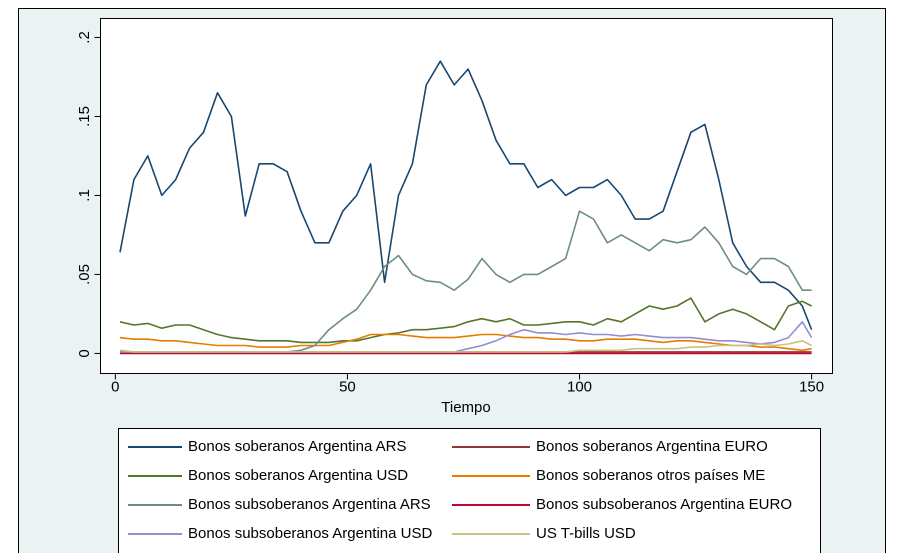 This screenshot has width=904, height=553. I want to click on y-tick-label: .2, so click(84, 37).